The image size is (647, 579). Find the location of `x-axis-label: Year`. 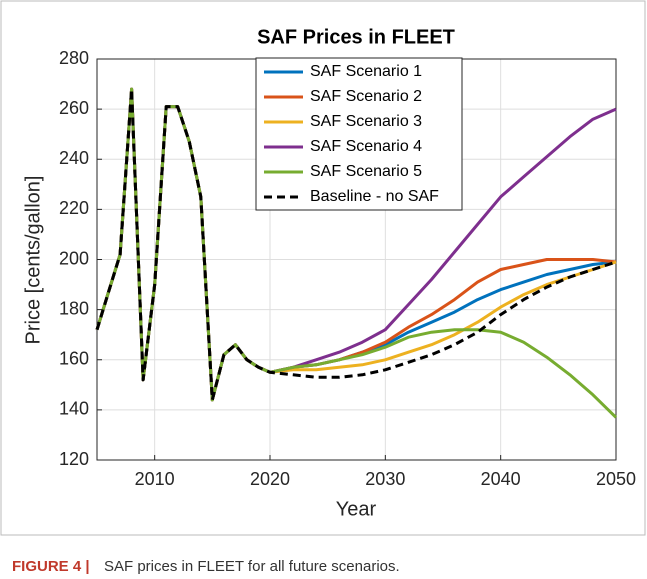

x-axis-label: Year is located at coordinates (356, 509).